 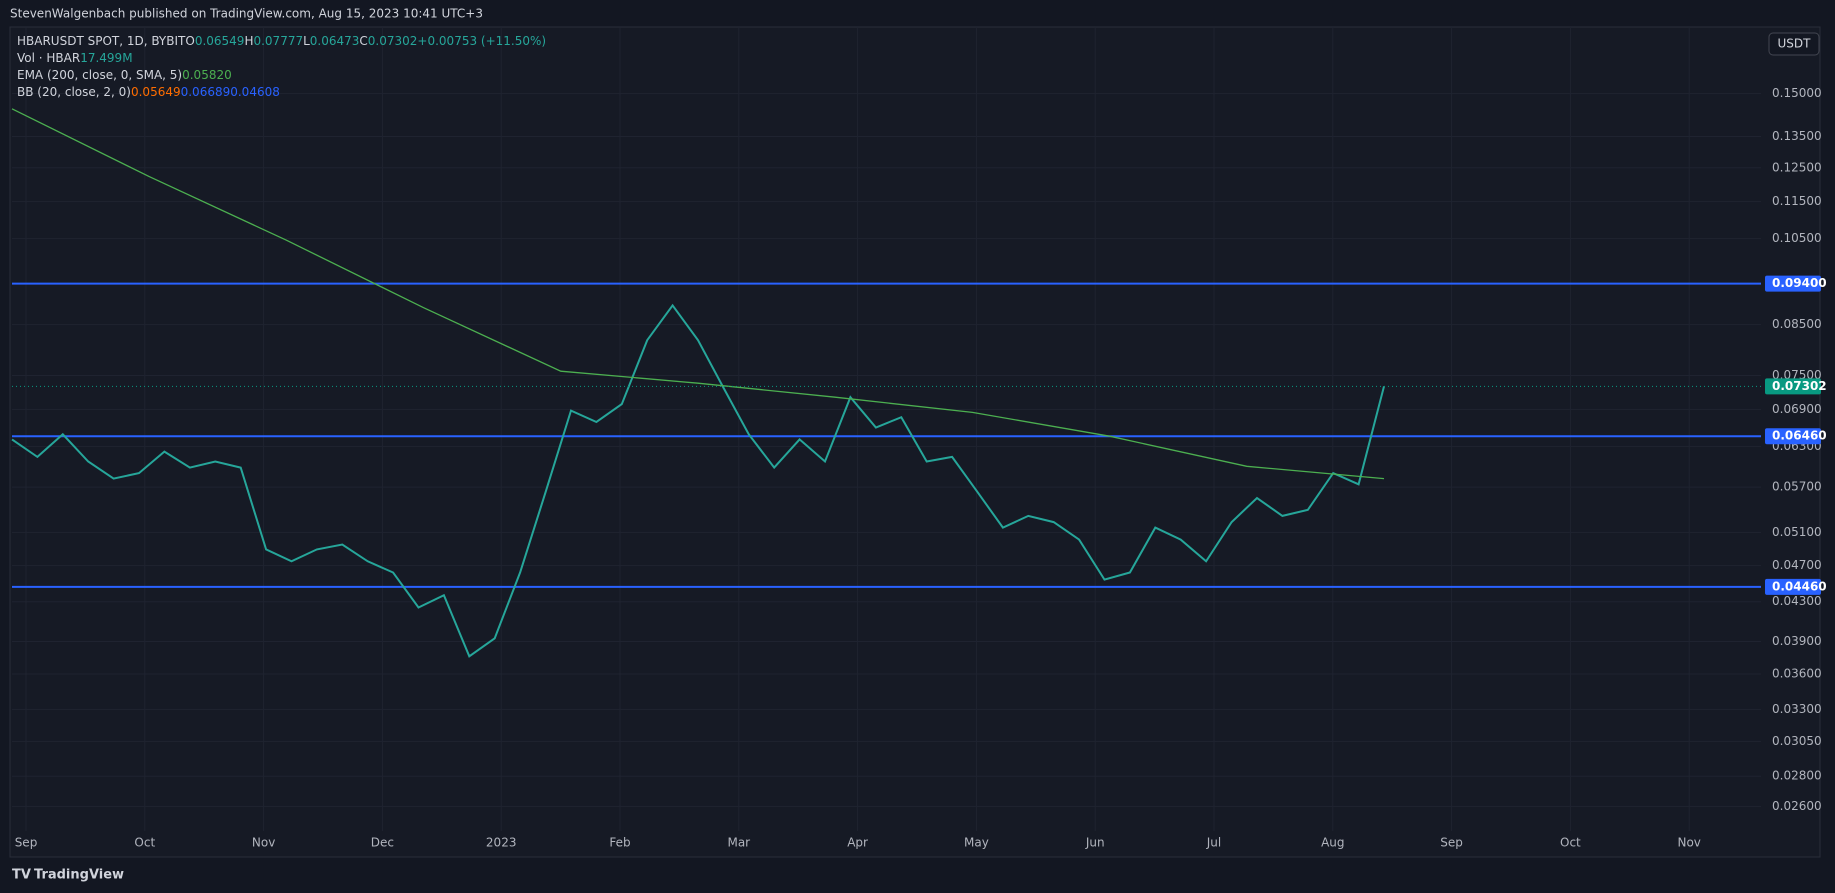 What do you see at coordinates (363, 41) in the screenshot?
I see `ohlc-label: C` at bounding box center [363, 41].